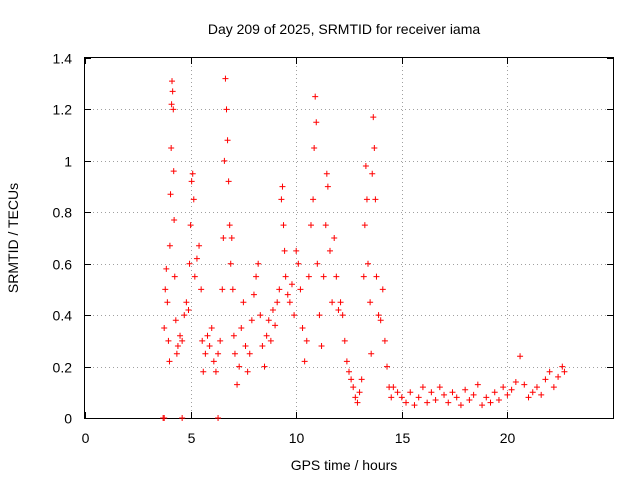 This screenshot has width=640, height=480. Describe the element at coordinates (63, 59) in the screenshot. I see `y-tick-label: 1.4` at that location.